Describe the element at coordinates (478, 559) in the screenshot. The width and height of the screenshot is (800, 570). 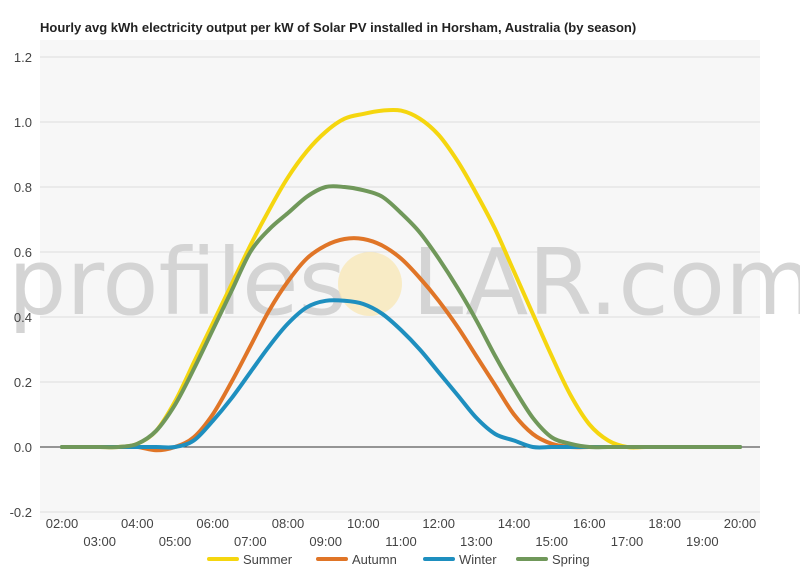
I see `legend-label: Winter` at that location.